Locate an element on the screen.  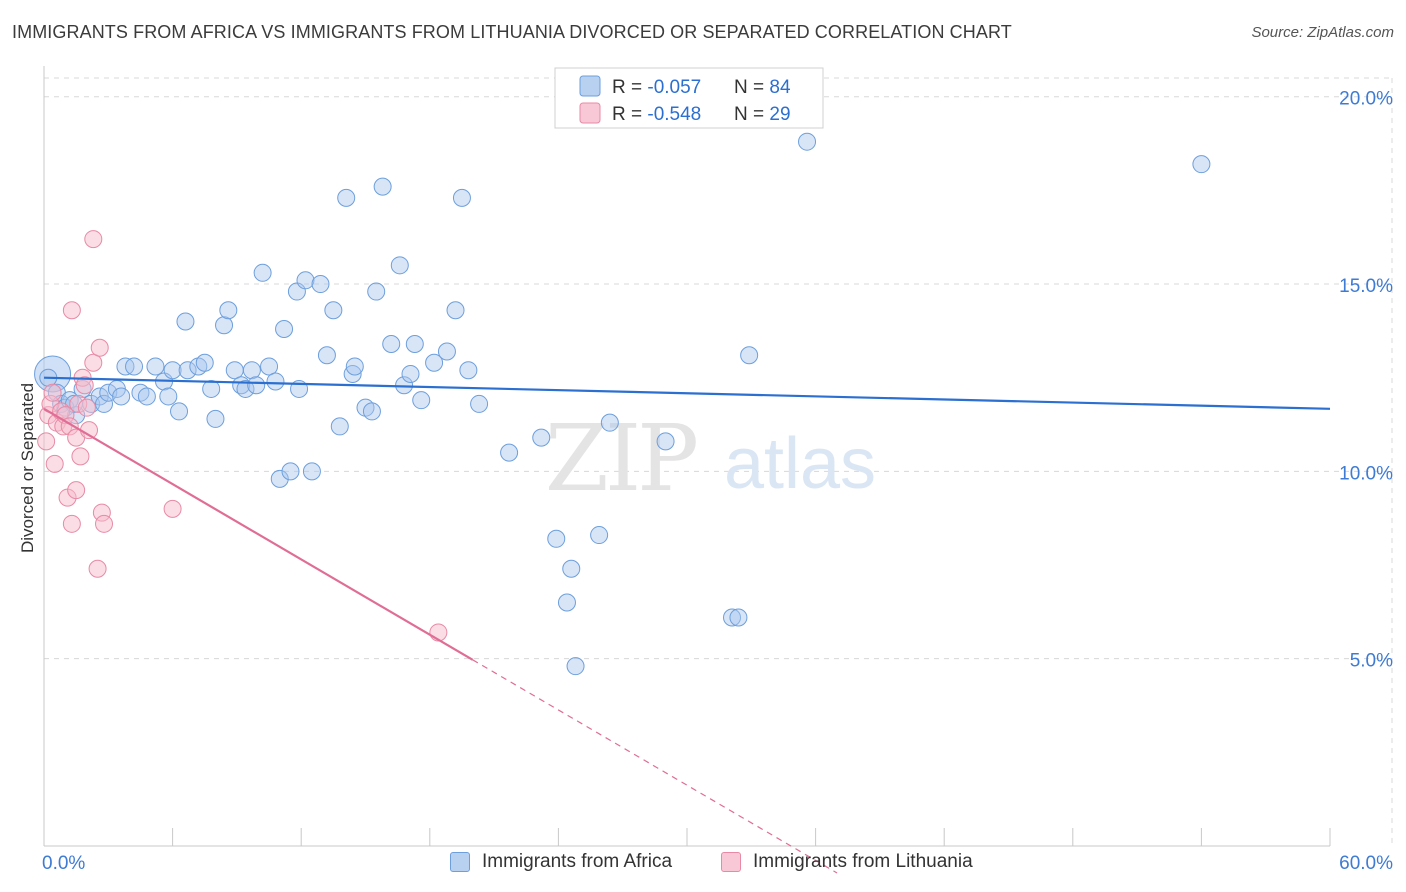
y-axis-label: Divorced or Separated is located at coordinates (27, 468).